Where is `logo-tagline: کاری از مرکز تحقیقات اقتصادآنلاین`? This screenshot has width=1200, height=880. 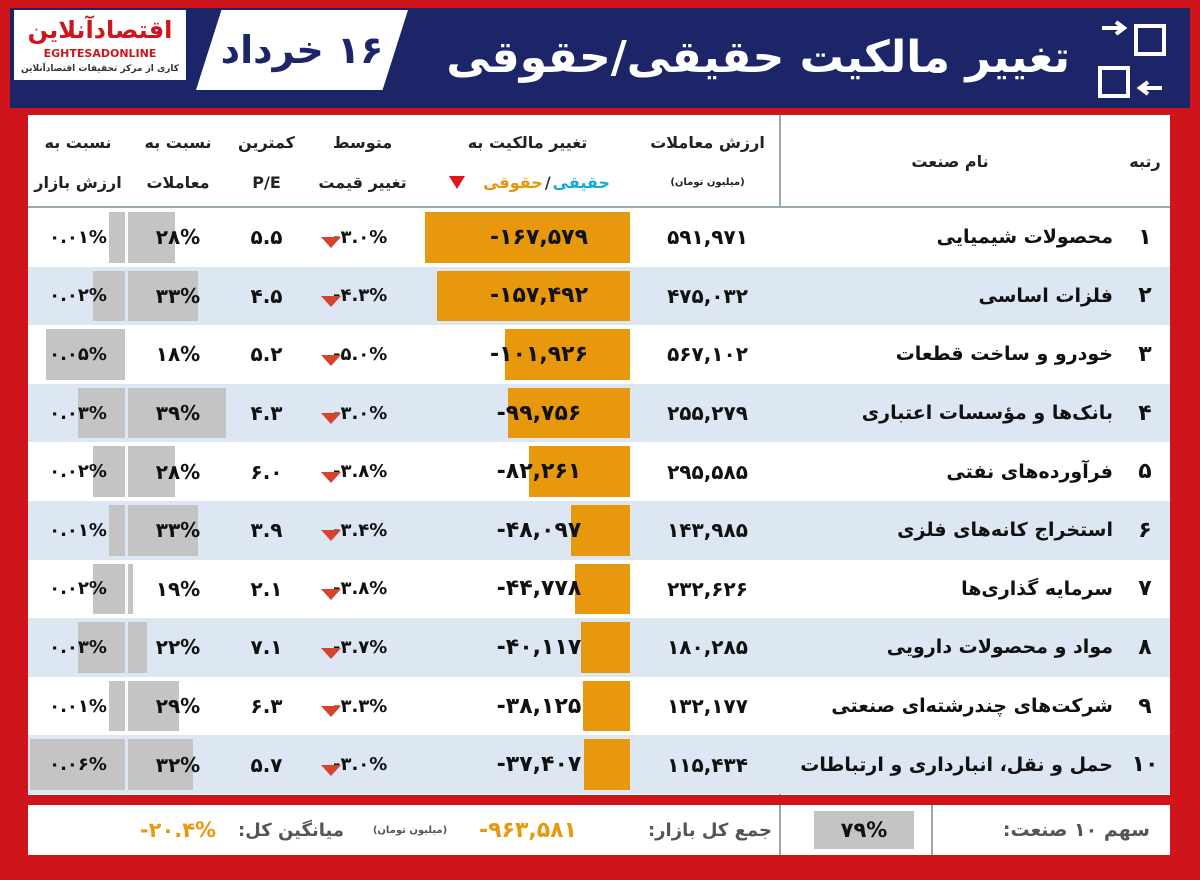
logo-tagline: کاری از مرکز تحقیقات اقتصادآنلاین is located at coordinates (100, 69).